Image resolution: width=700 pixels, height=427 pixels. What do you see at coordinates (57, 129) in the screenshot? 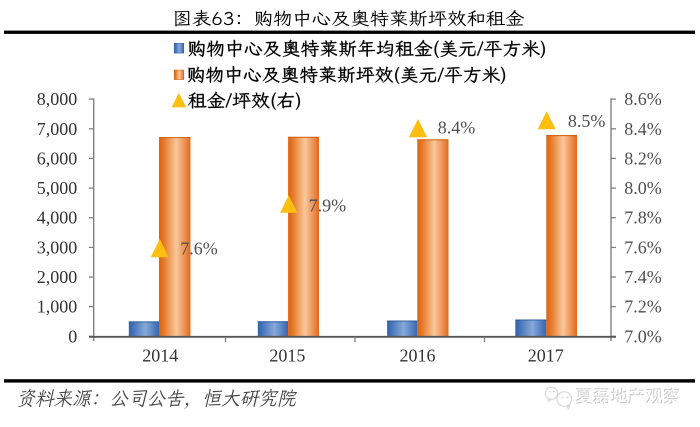
I see `svg-text: 7,000` at bounding box center [57, 129].